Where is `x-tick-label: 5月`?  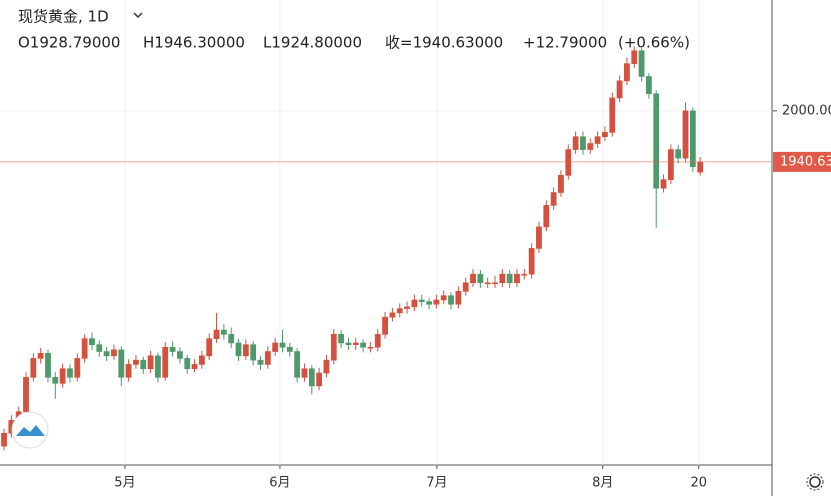 x-tick-label: 5月 is located at coordinates (124, 483).